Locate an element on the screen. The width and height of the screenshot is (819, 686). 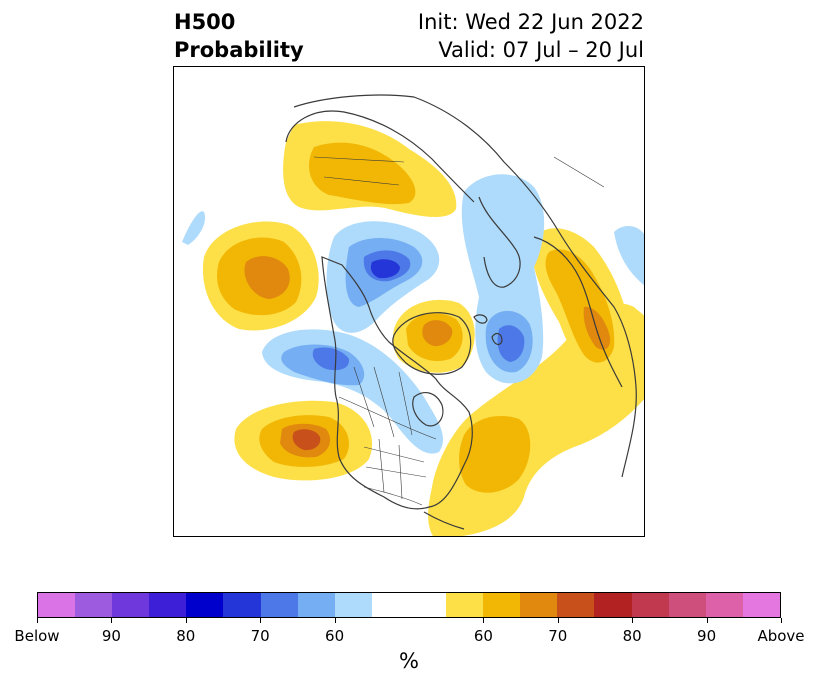
anomaly-above-arctic is located at coordinates (370, 169).